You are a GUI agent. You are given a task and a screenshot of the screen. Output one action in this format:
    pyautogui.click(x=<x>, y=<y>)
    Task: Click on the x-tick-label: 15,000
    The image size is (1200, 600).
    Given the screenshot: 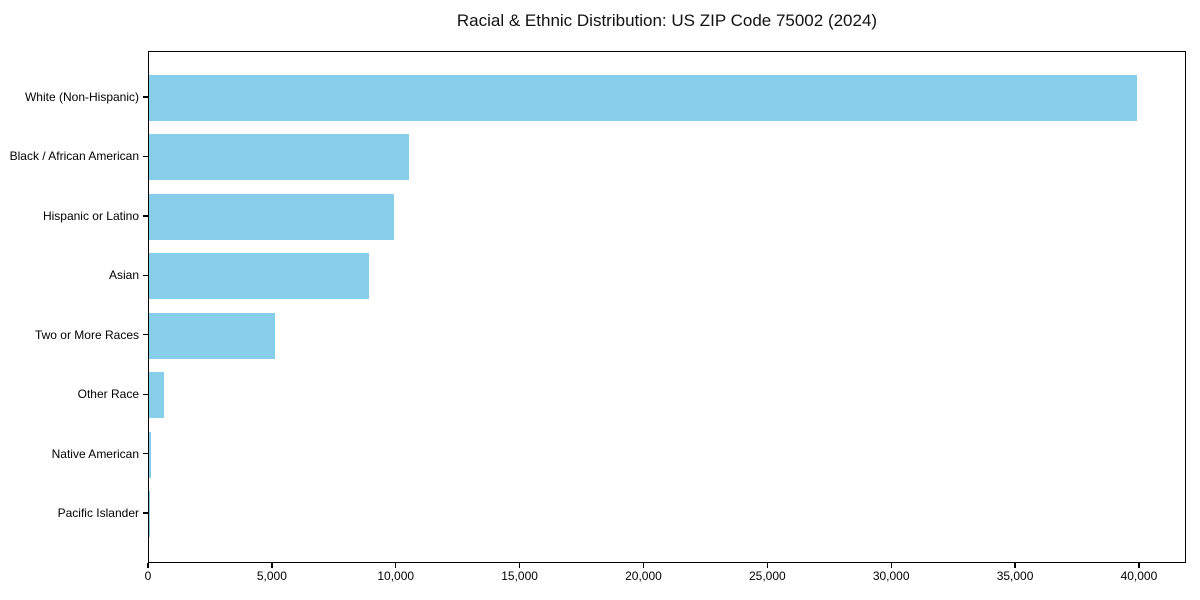 What is the action you would take?
    pyautogui.click(x=519, y=576)
    